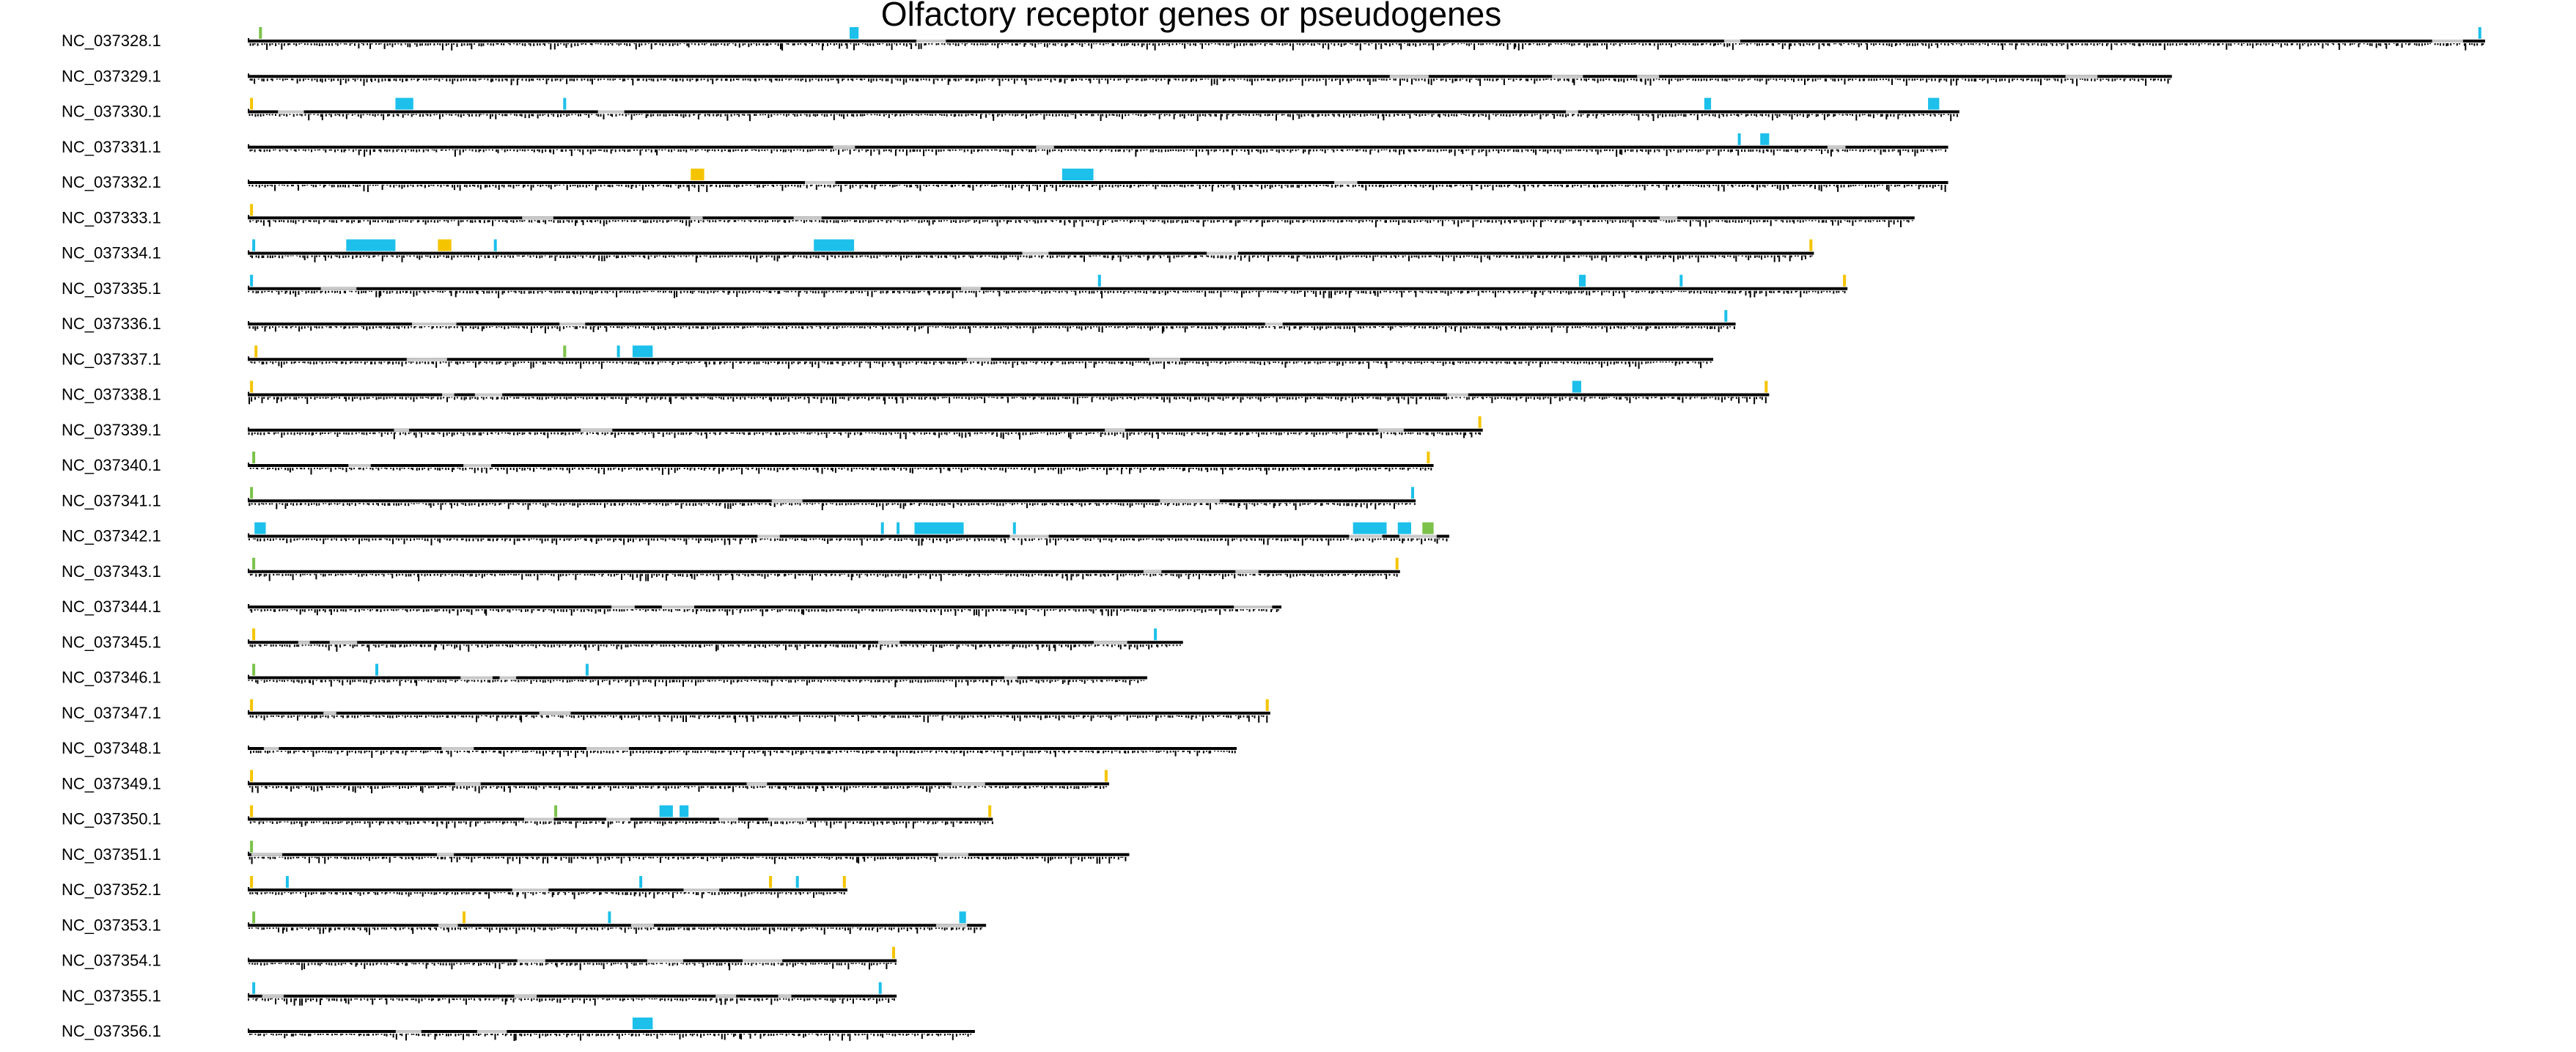 Image resolution: width=2576 pixels, height=1052 pixels. I want to click on chromosome-label: NC_037340.1, so click(111, 465).